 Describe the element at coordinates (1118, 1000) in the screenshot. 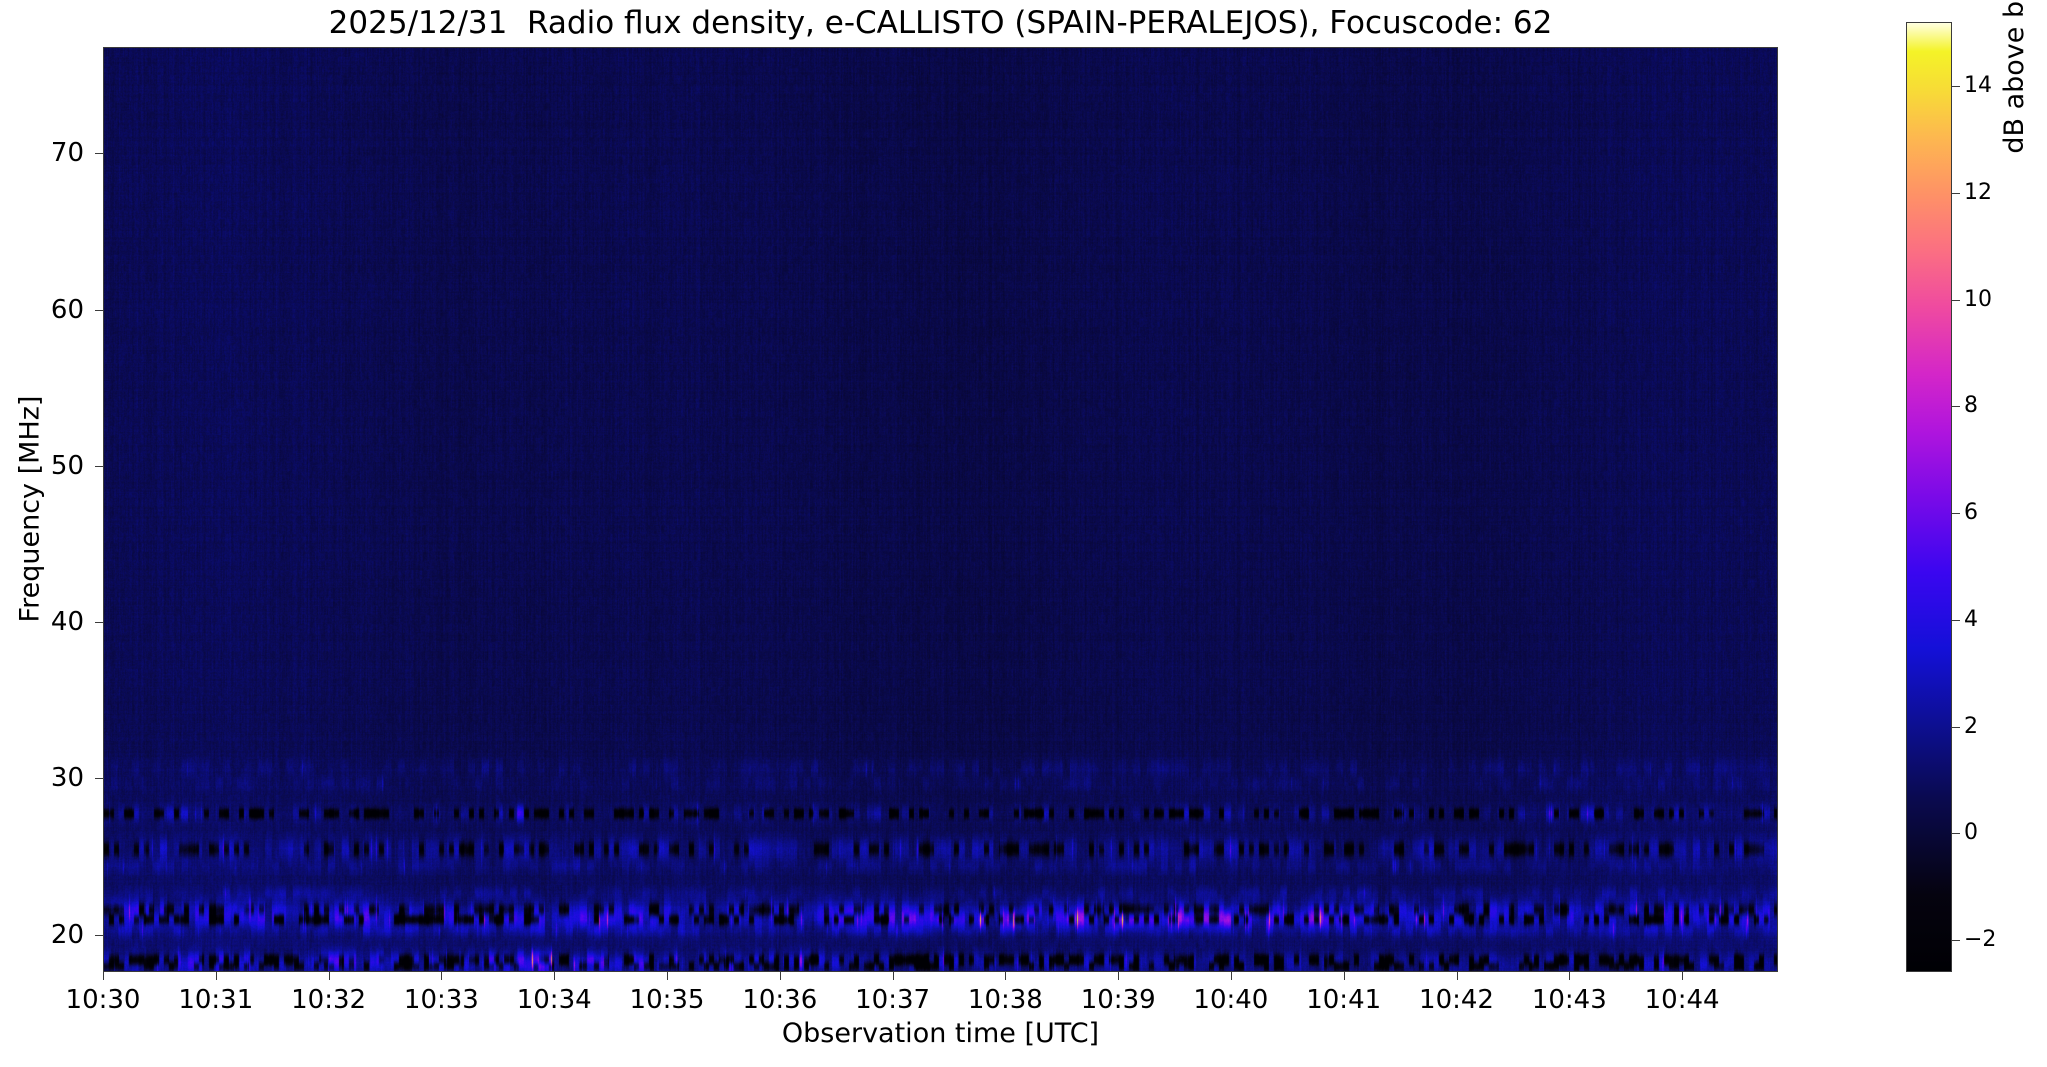

I see `x-tick-label: 10:39` at that location.